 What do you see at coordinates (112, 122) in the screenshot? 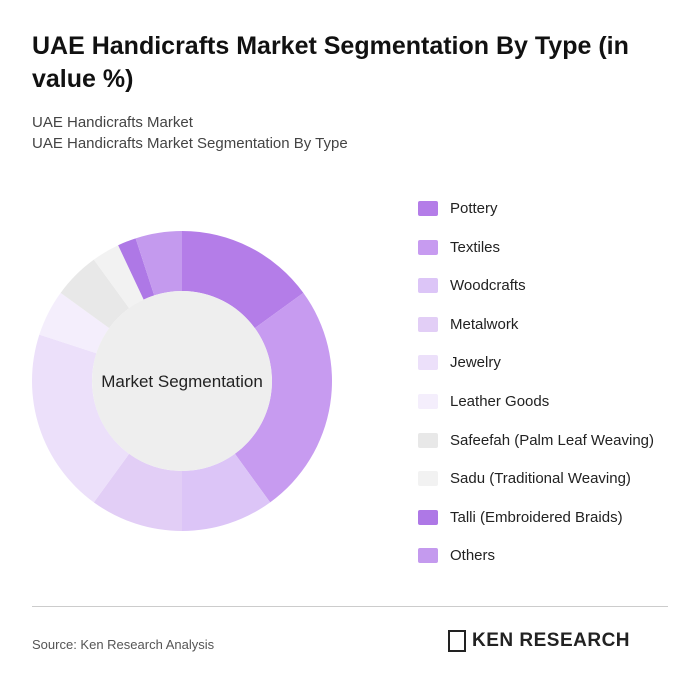
I see `subtitle: UAE Handicrafts Market` at bounding box center [112, 122].